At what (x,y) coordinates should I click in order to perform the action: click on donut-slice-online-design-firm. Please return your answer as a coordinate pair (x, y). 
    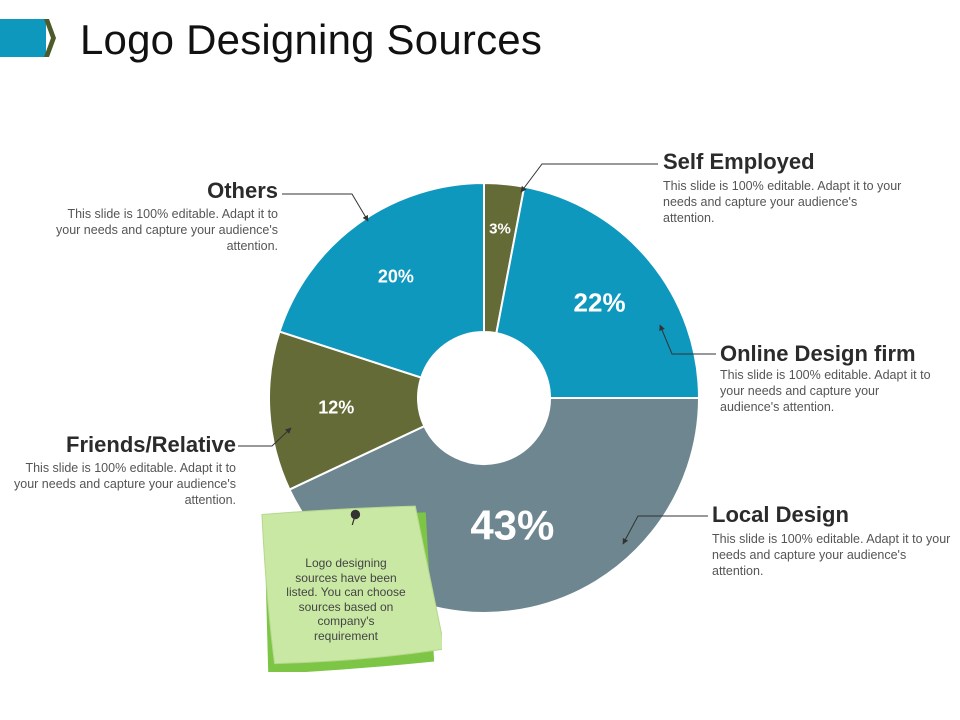
    Looking at the image, I should click on (598, 292).